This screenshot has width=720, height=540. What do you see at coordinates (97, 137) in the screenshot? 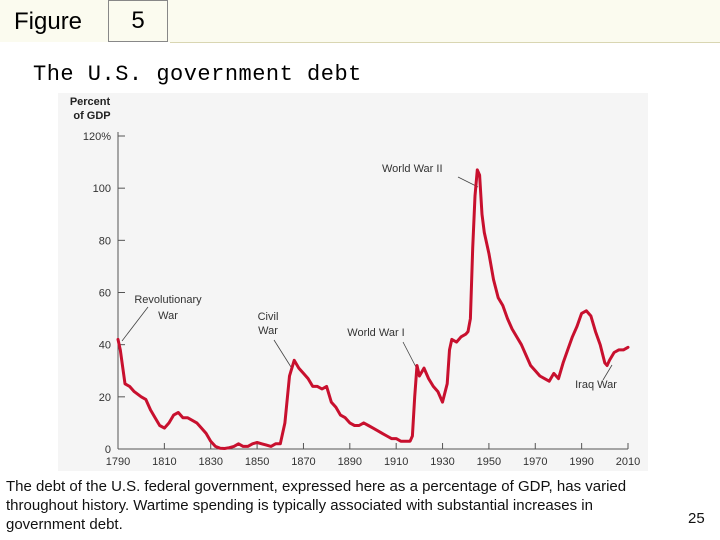
I see `y-tick-label: 120%` at bounding box center [97, 137].